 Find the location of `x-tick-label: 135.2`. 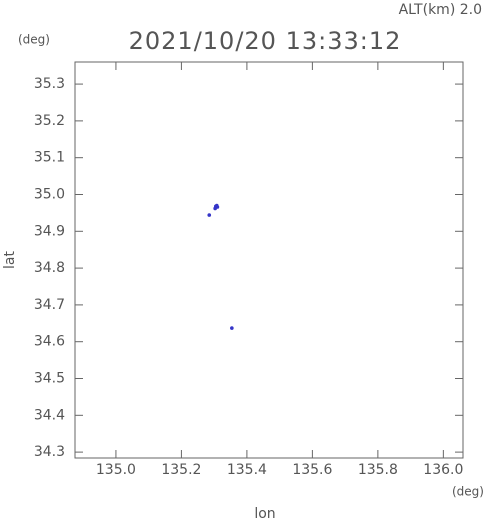

x-tick-label: 135.2 is located at coordinates (181, 470).